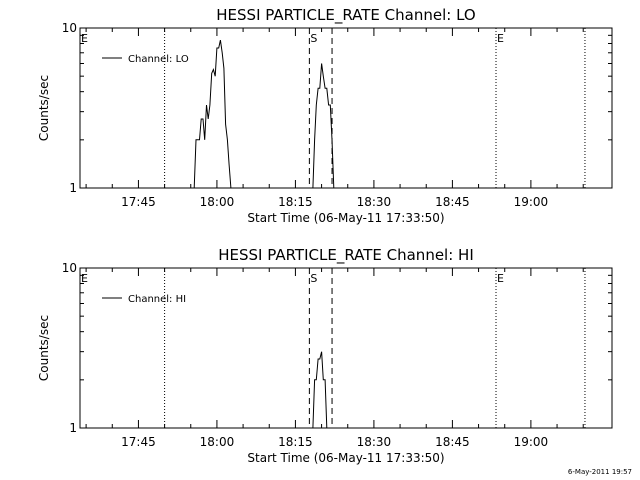 Image resolution: width=640 pixels, height=480 pixels. Describe the element at coordinates (599, 472) in the screenshot. I see `plot-timestamp: 6-May-2011 19:57` at that location.